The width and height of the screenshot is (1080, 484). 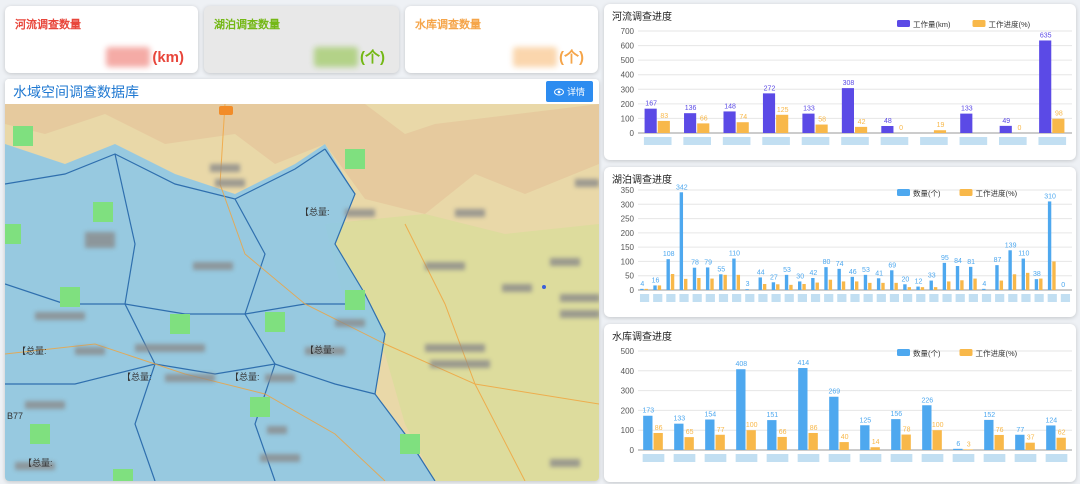 What do you see at coordinates (128, 57) in the screenshot?
I see `river-stat-blurred-number` at bounding box center [128, 57].